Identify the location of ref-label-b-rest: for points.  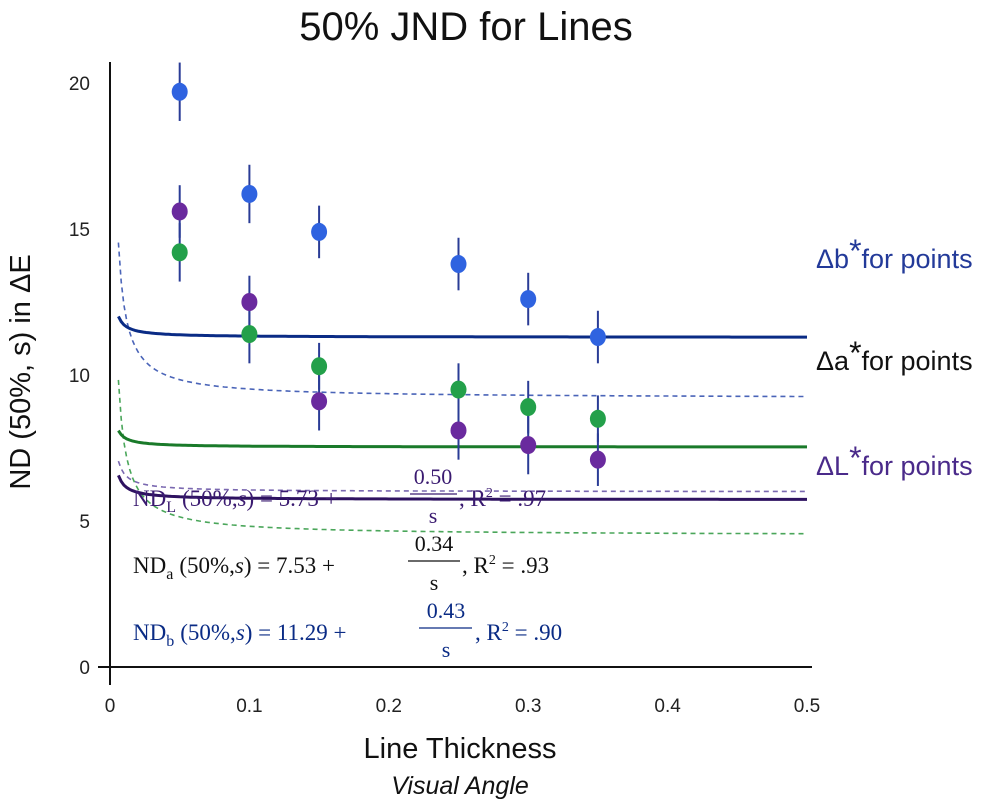
(917, 259).